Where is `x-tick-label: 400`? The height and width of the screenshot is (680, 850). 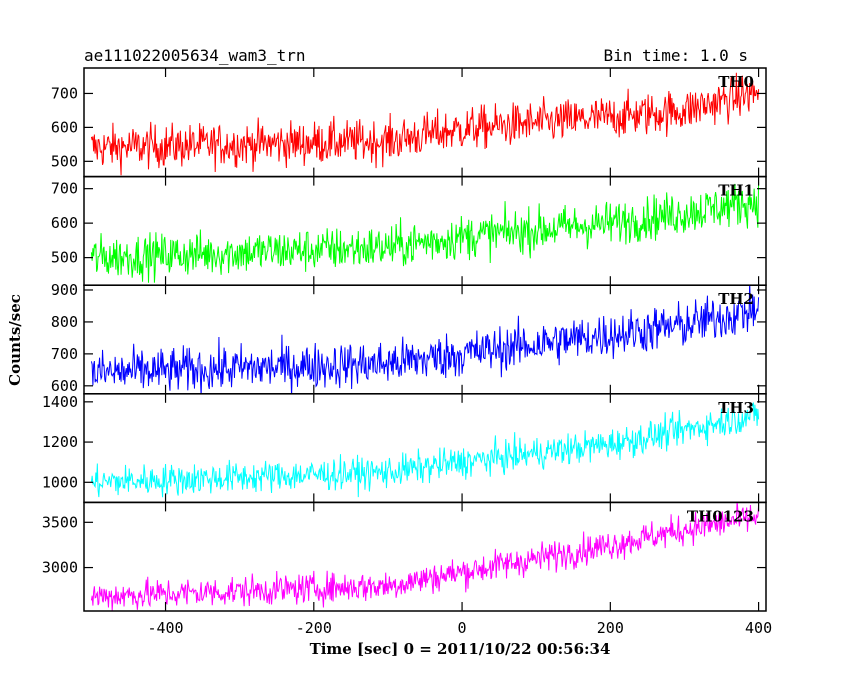 x-tick-label: 400 is located at coordinates (758, 628).